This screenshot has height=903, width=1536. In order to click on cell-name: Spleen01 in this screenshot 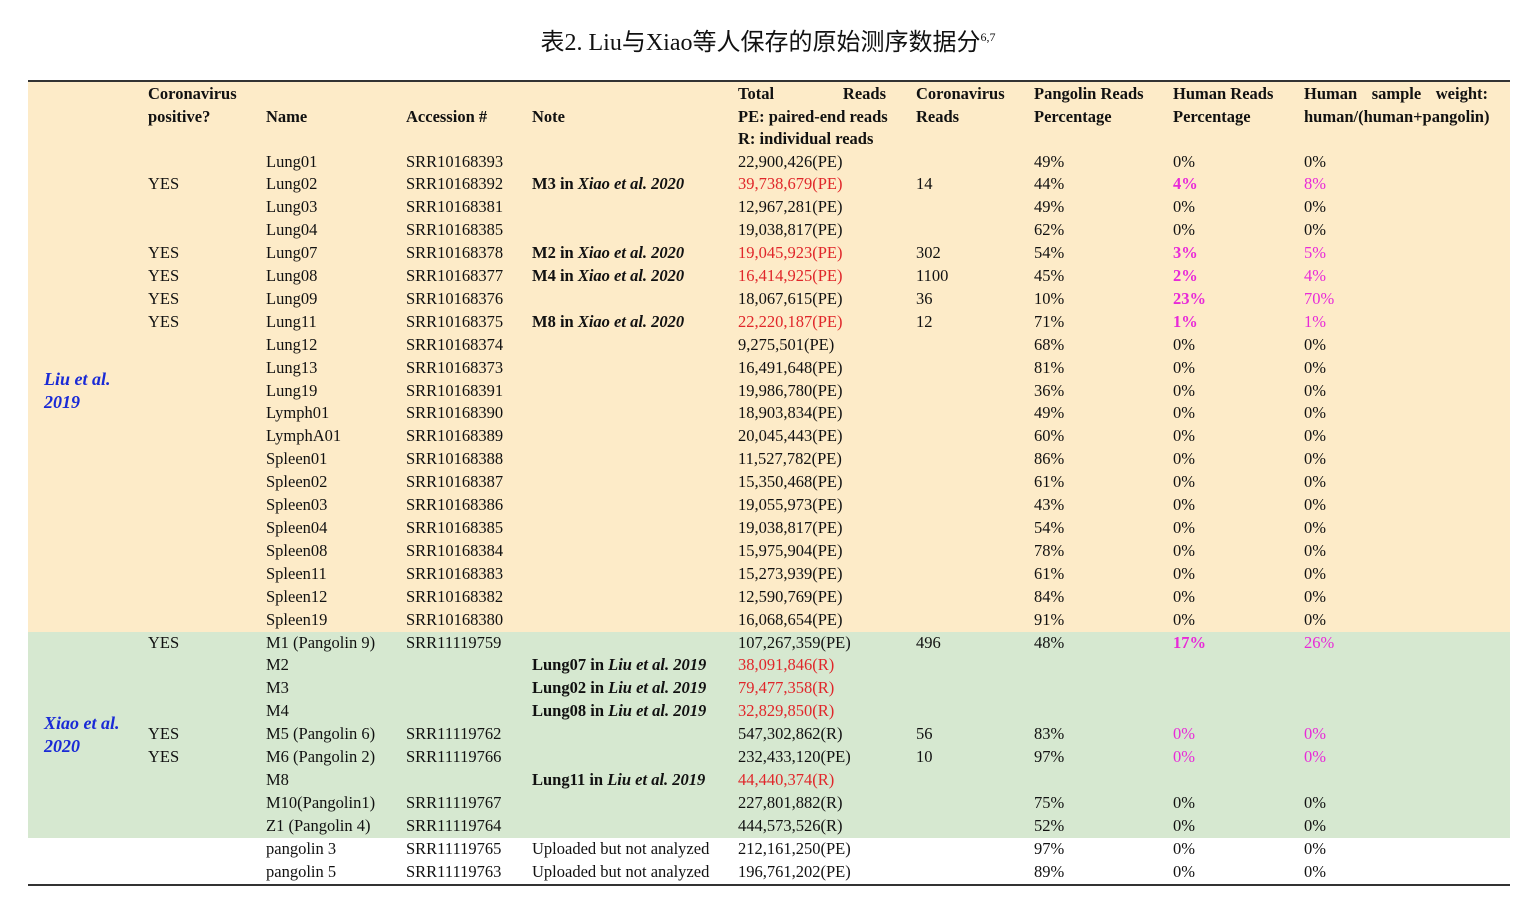, I will do `click(336, 460)`.